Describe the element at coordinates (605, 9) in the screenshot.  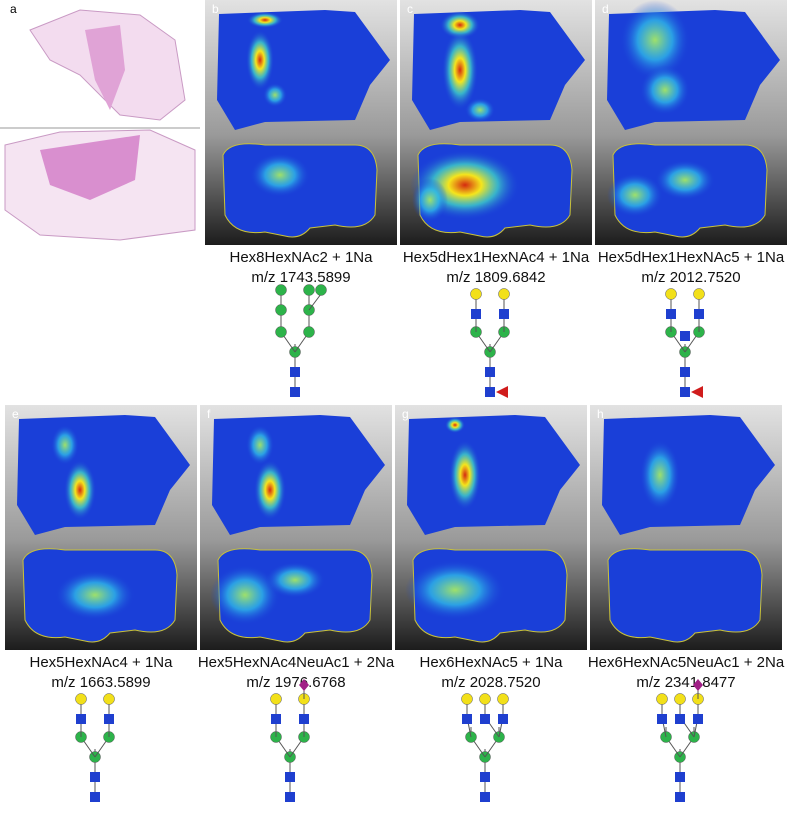
I see `panel-letter: d` at that location.